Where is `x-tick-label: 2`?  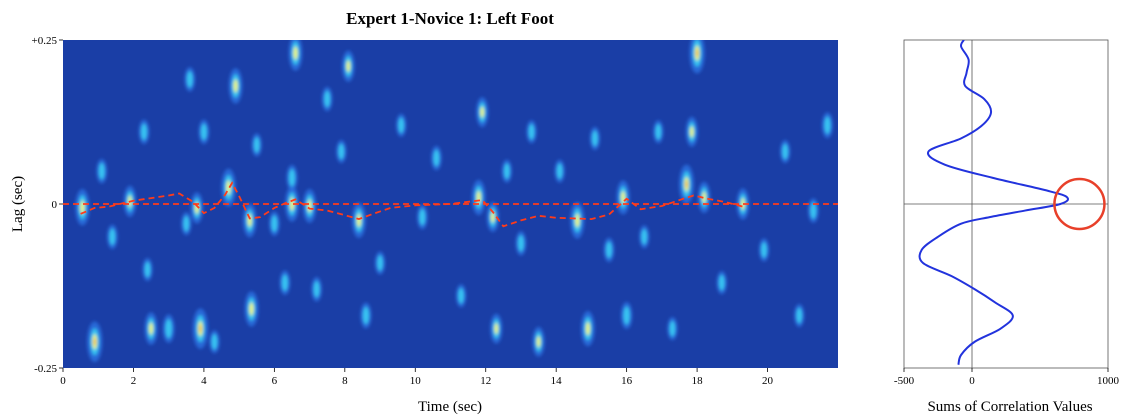
x-tick-label: 2 is located at coordinates (134, 381).